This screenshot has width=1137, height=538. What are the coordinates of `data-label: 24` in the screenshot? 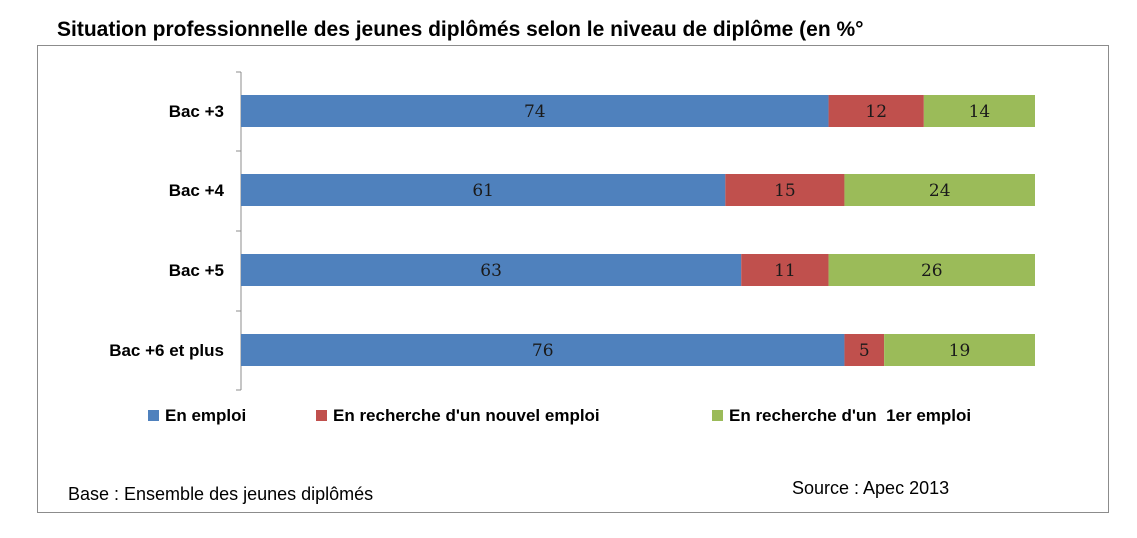 It's located at (940, 191).